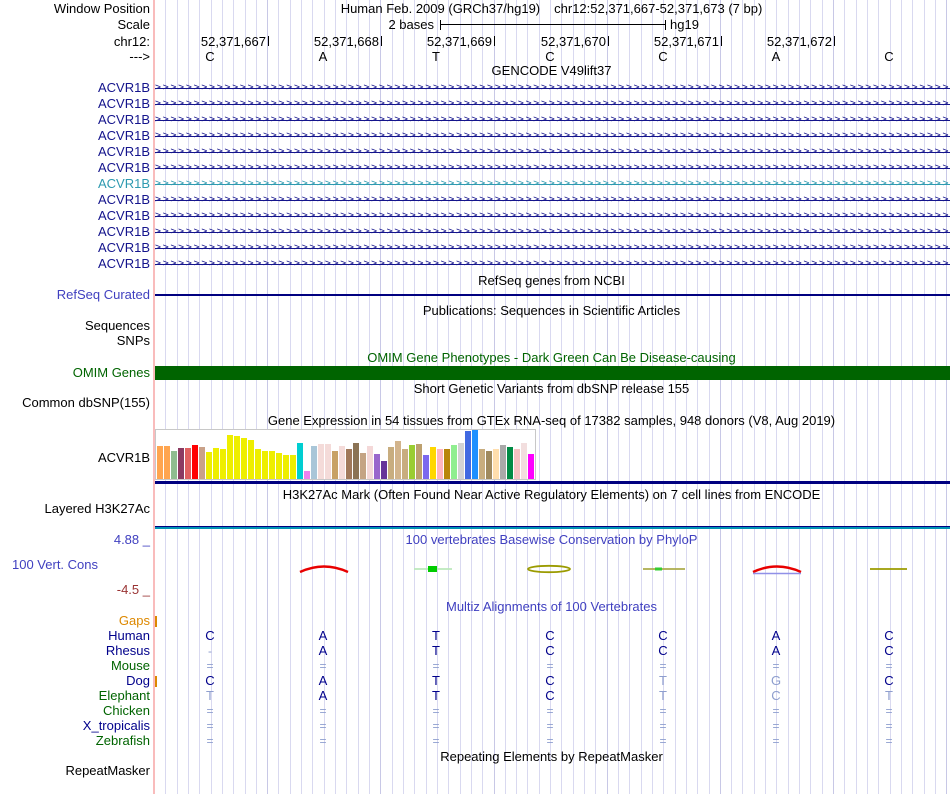 The image size is (950, 794). I want to click on track-label-repeatmasker: RepeatMasker, so click(107, 770).